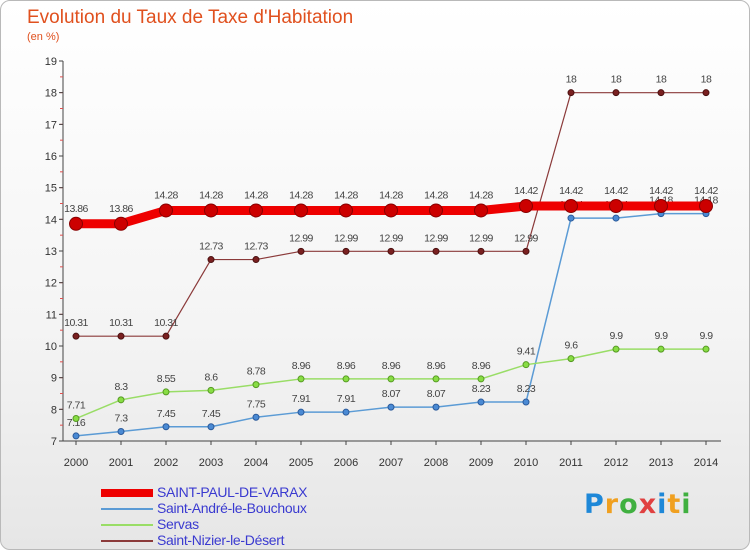  Describe the element at coordinates (256, 463) in the screenshot. I see `x-tick-label: 2004` at that location.